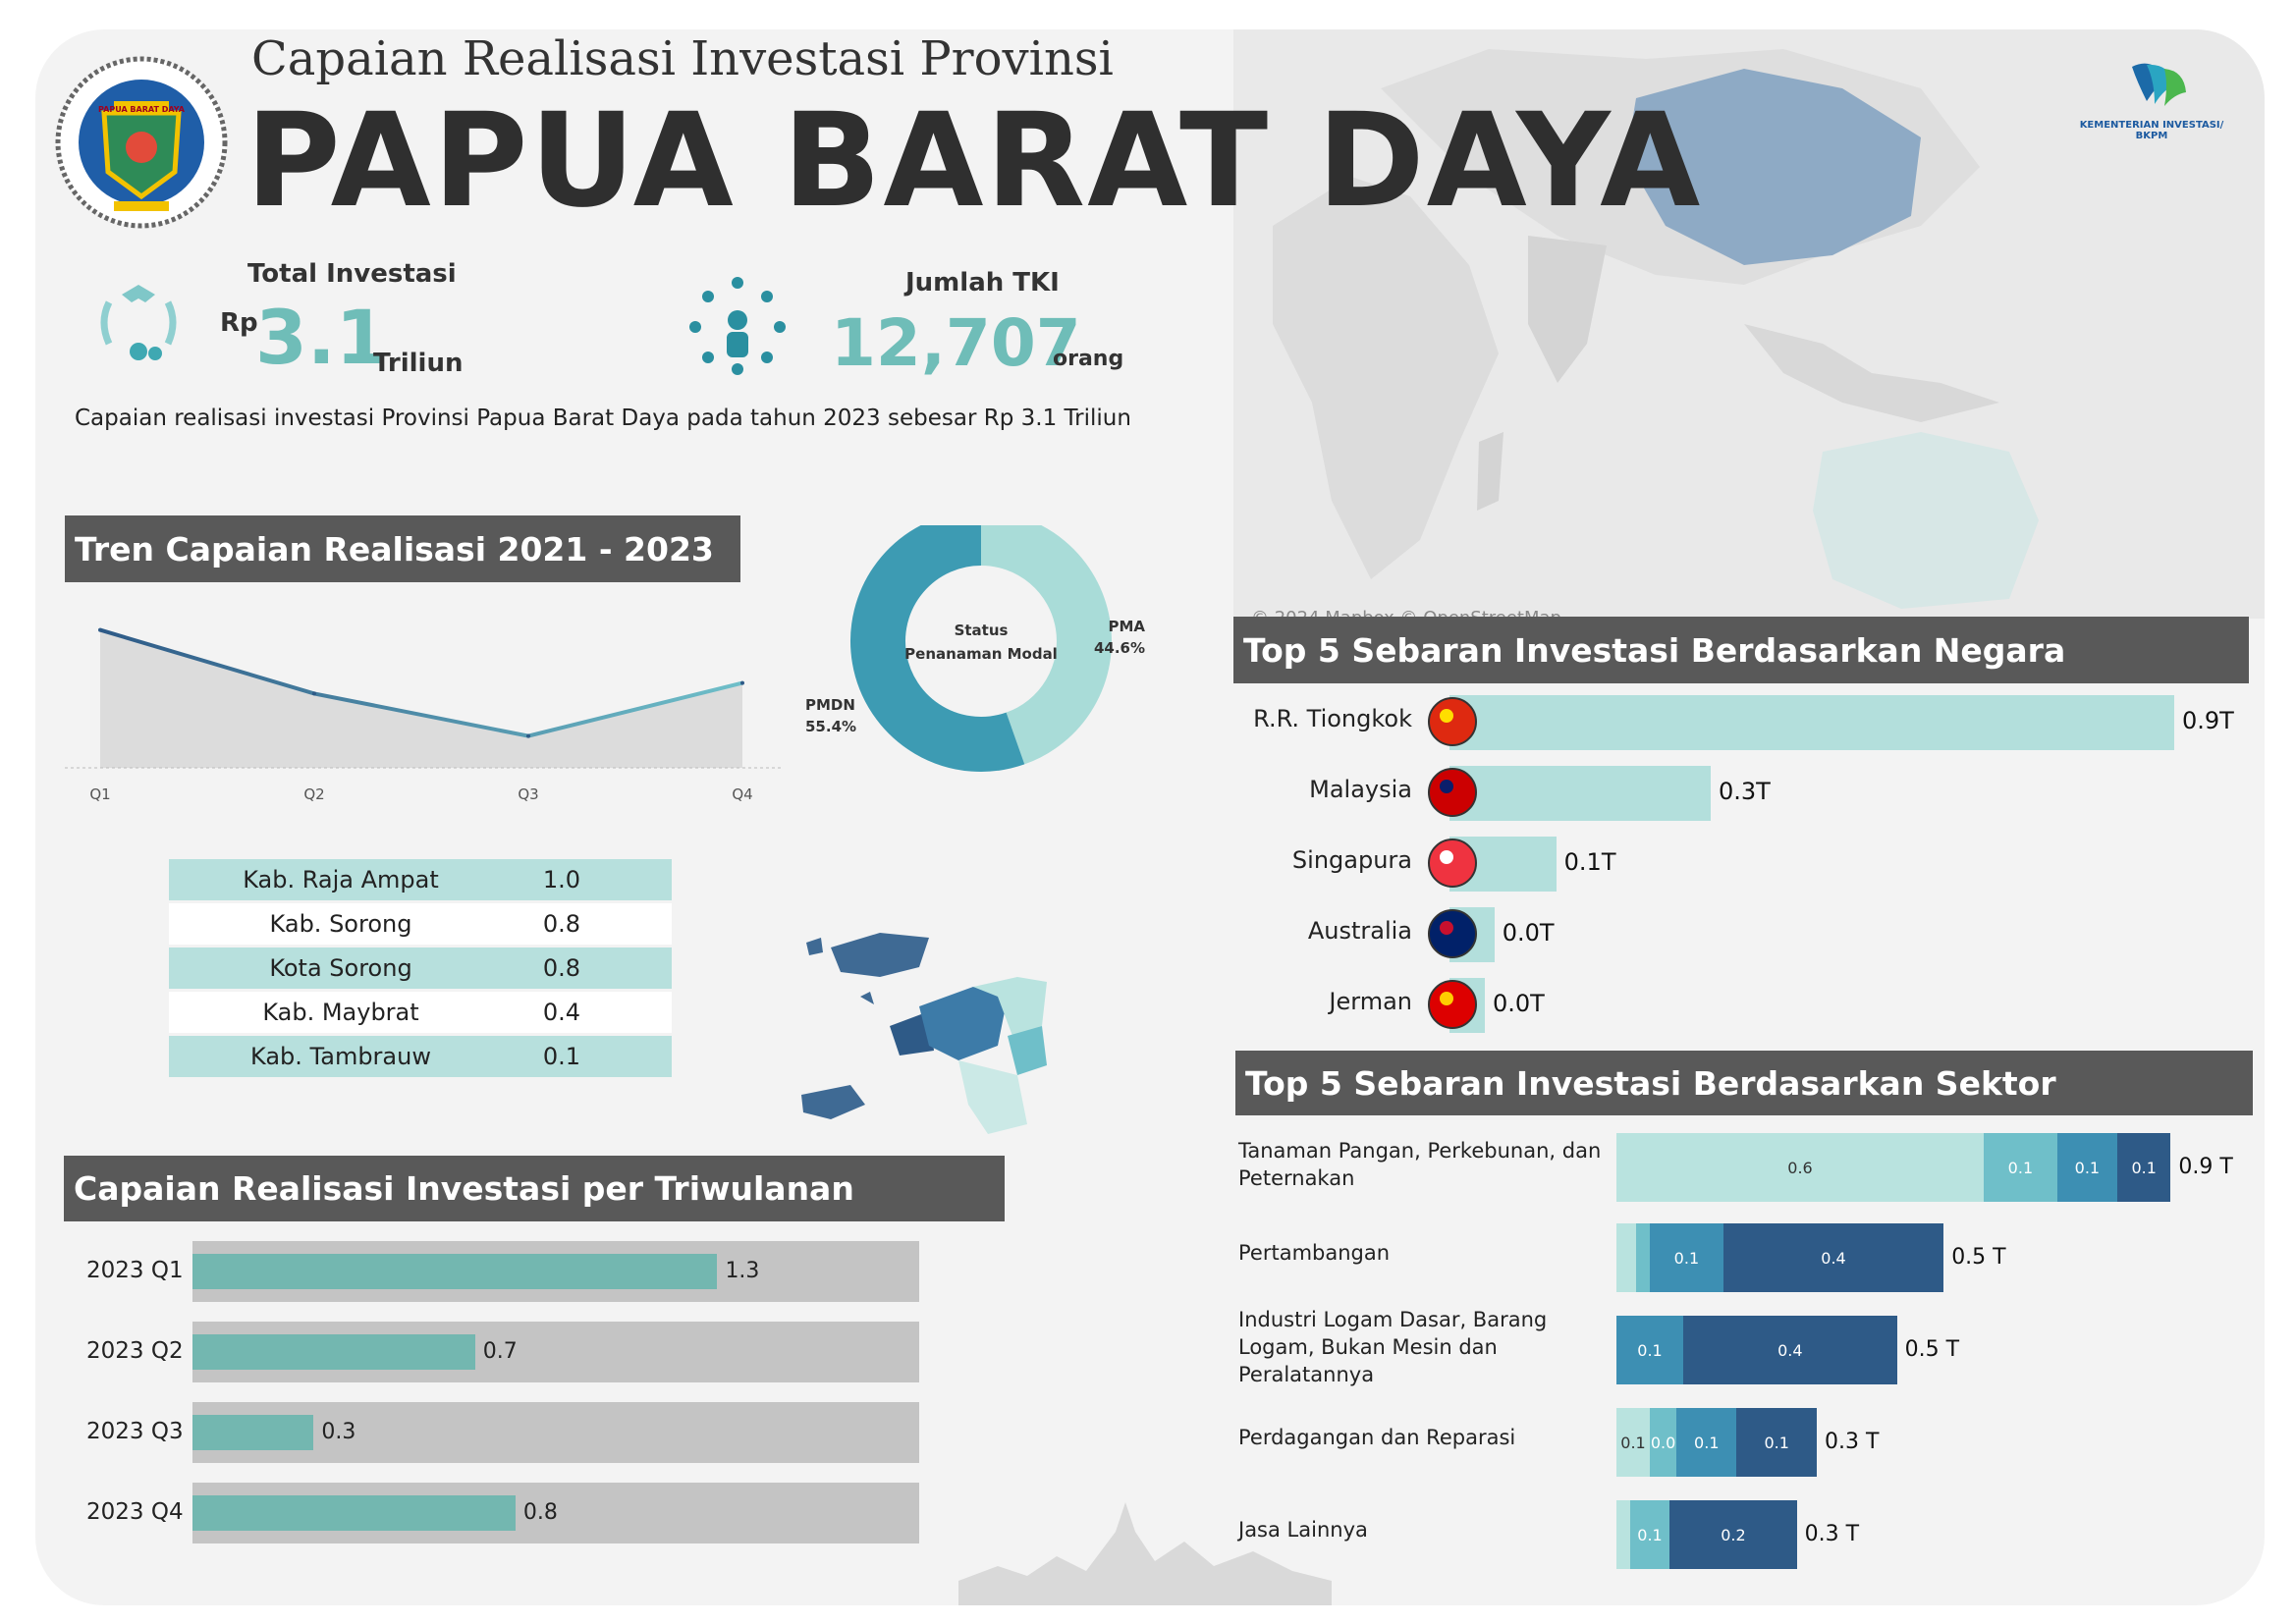 The height and width of the screenshot is (1624, 2296). Describe the element at coordinates (340, 968) in the screenshot. I see `regency-name: Kota Sorong` at that location.